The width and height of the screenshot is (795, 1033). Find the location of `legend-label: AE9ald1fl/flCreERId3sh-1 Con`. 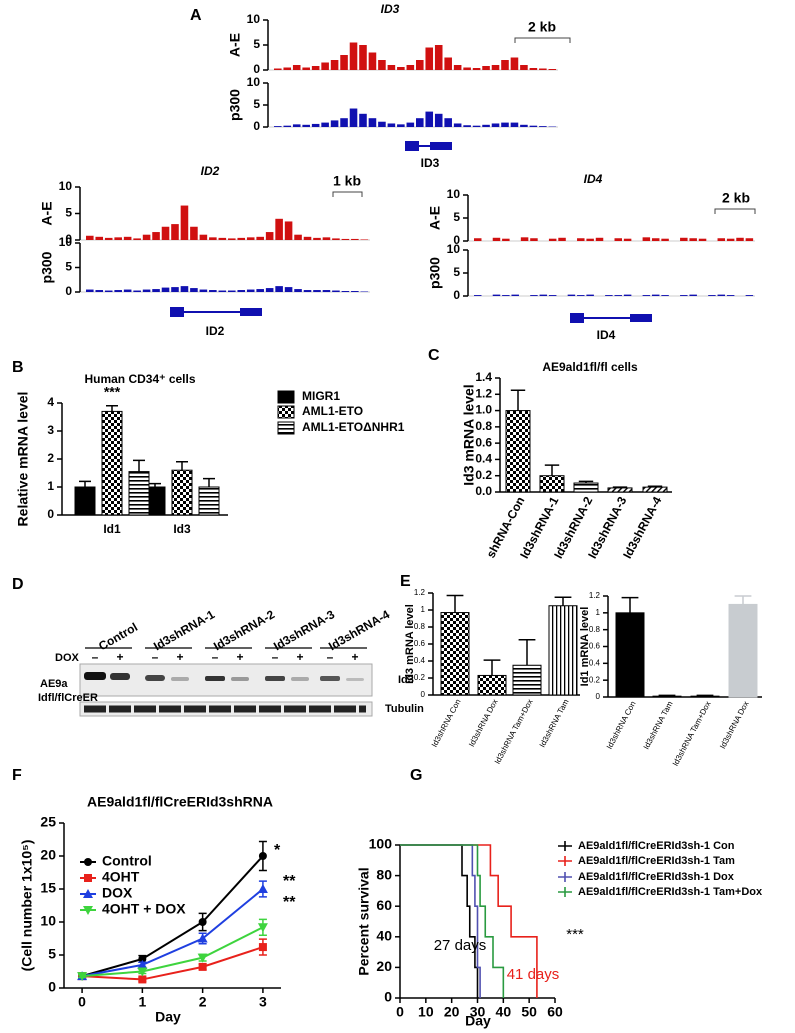

legend-label: AE9ald1fl/flCreERId3sh-1 Con is located at coordinates (656, 846).